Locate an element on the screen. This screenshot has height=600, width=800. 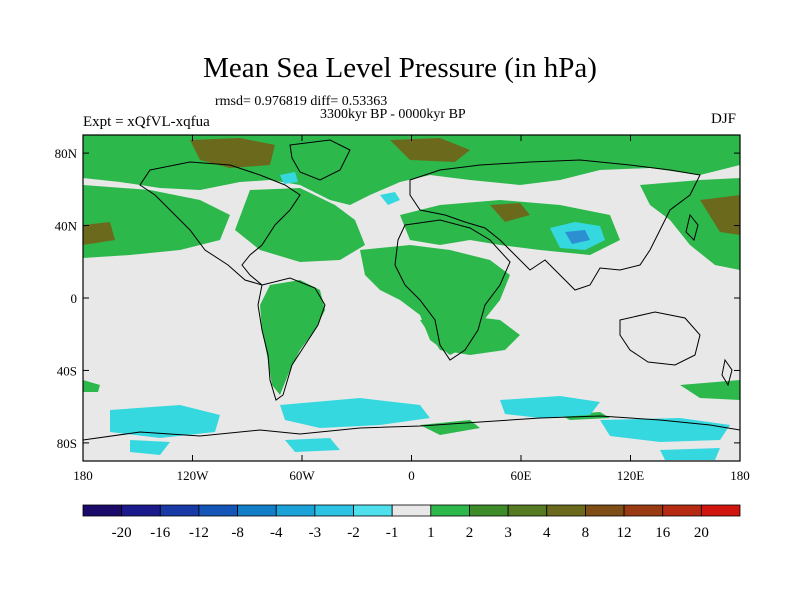
north-america-coast is located at coordinates (220, 223).